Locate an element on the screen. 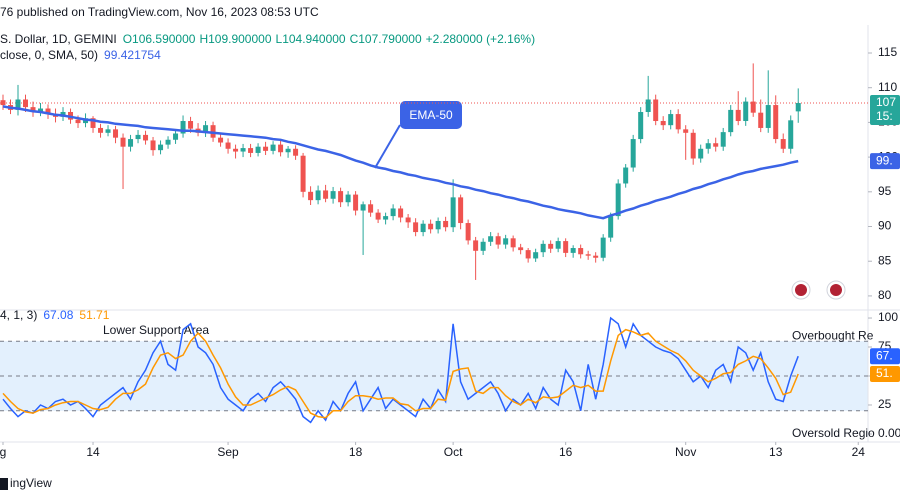  x-tick-label: Sep is located at coordinates (228, 452).